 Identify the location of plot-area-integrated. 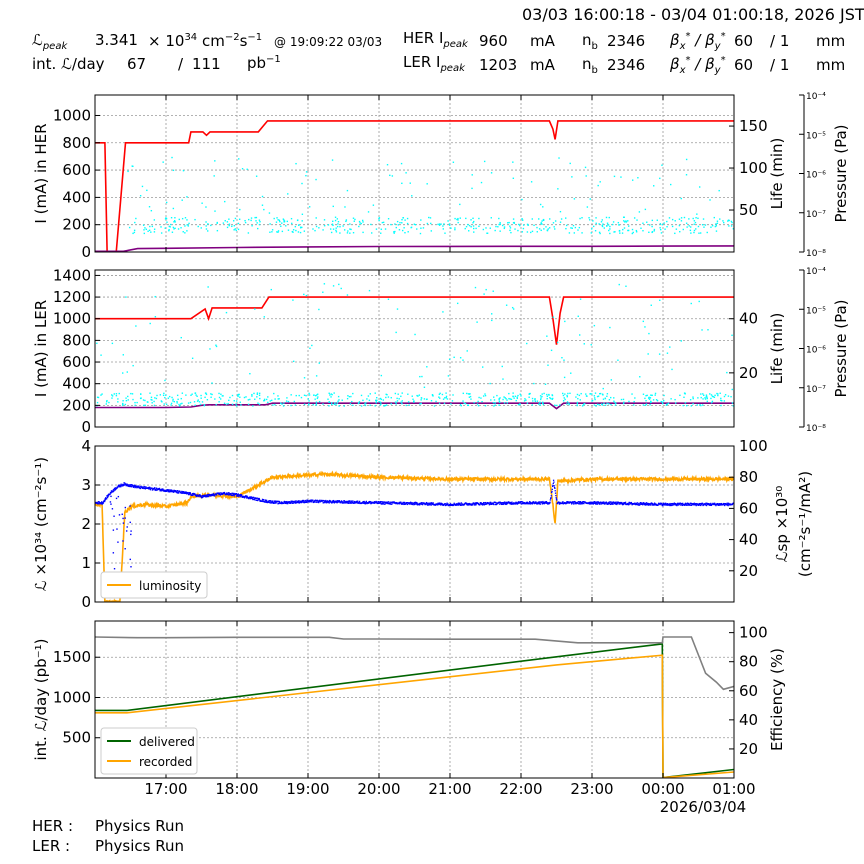
(414, 707).